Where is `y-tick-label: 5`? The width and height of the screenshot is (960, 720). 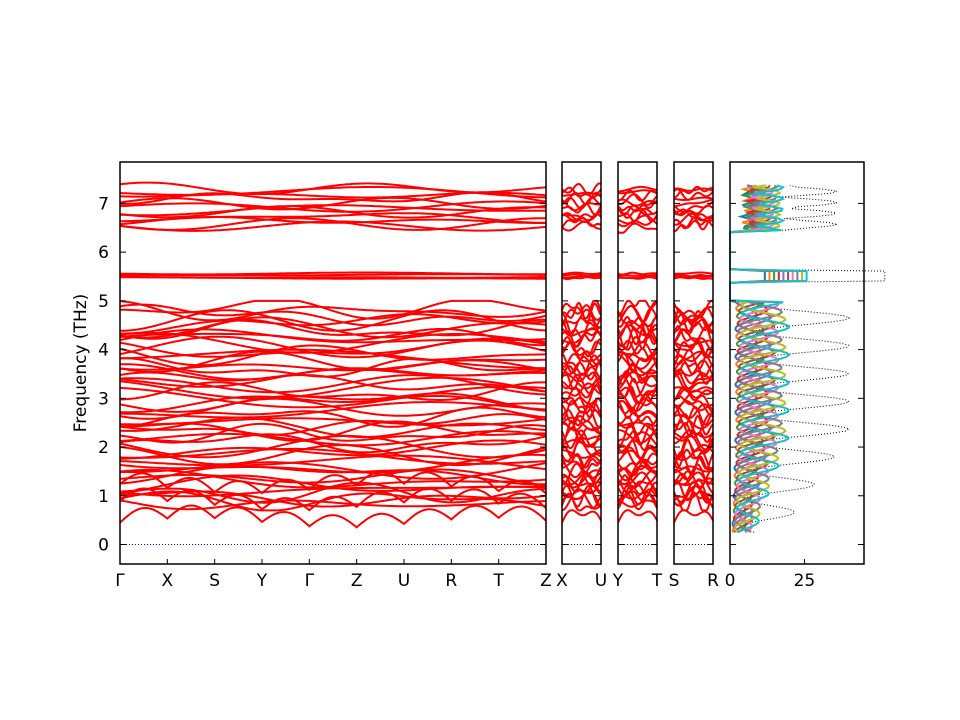 y-tick-label: 5 is located at coordinates (103, 302).